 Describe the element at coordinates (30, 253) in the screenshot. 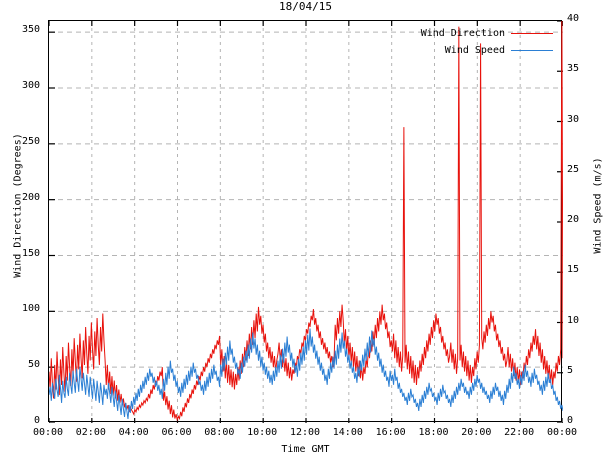

I see `y-tick-left-150: 150` at that location.